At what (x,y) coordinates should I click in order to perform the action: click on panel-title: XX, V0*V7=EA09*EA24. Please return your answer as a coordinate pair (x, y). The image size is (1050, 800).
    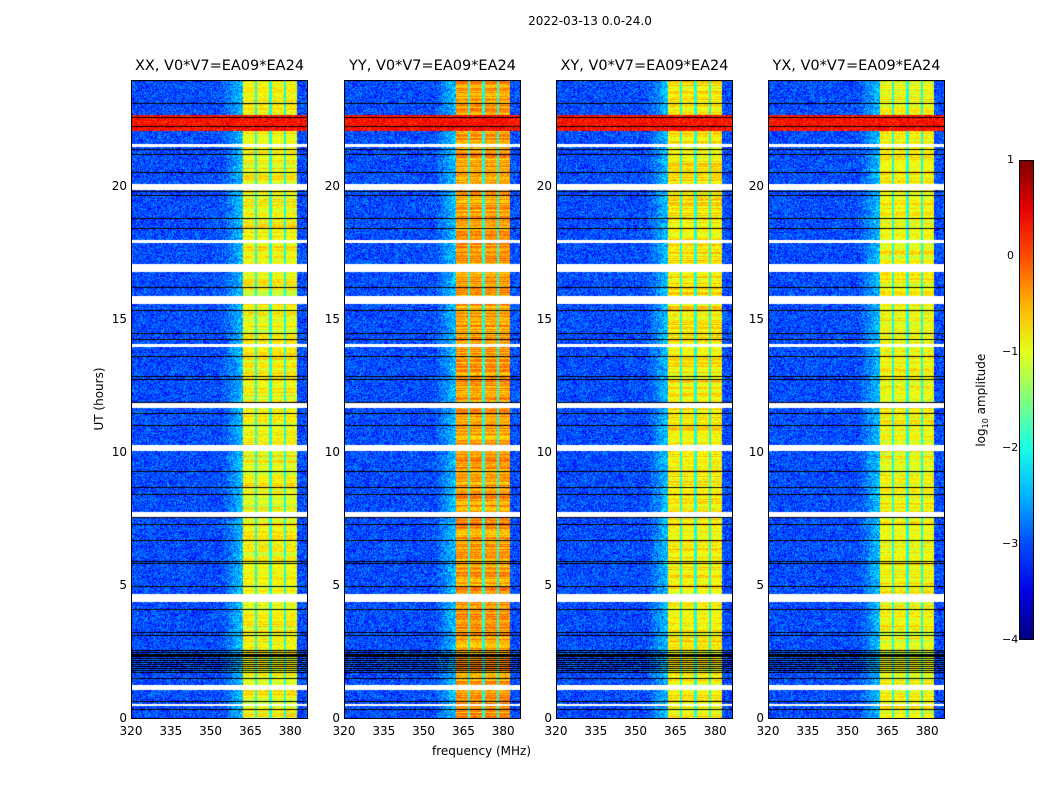
    Looking at the image, I should click on (219, 66).